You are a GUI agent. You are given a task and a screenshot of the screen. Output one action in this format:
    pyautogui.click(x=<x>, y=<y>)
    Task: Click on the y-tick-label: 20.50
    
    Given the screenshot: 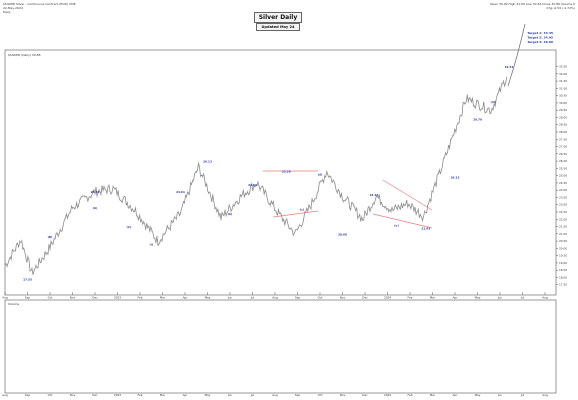 What is the action you would take?
    pyautogui.click(x=563, y=241)
    